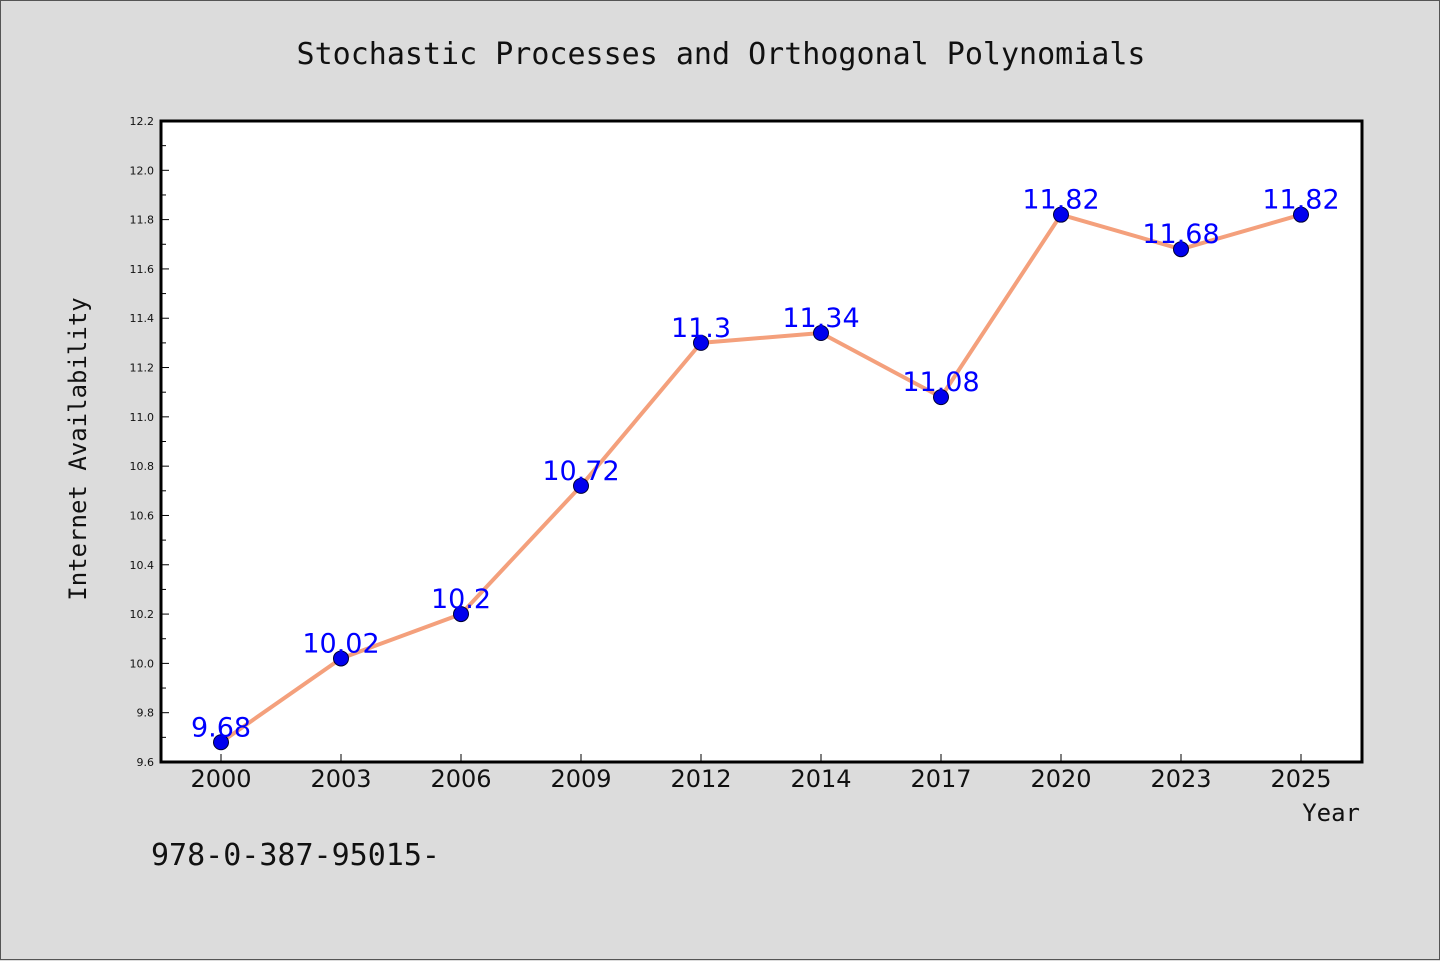 Image resolution: width=1440 pixels, height=961 pixels. What do you see at coordinates (1300, 779) in the screenshot?
I see `x-tick-label: 2025` at bounding box center [1300, 779].